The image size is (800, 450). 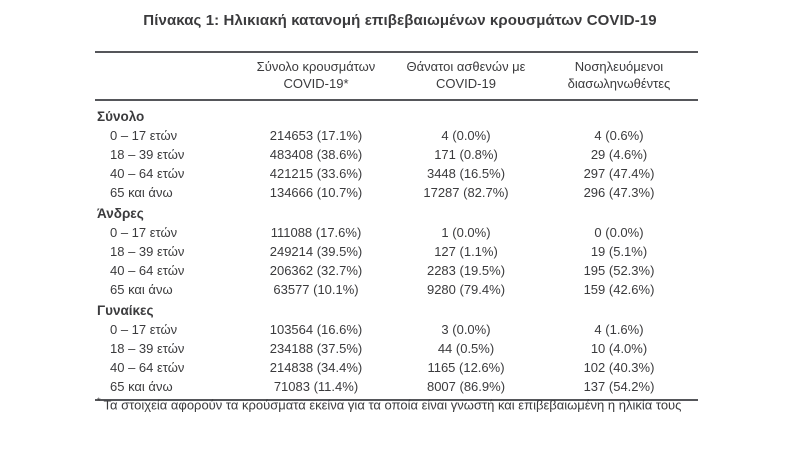 What do you see at coordinates (619, 348) in the screenshot?
I see `intubated-value: 10 (4.0%)` at bounding box center [619, 348].